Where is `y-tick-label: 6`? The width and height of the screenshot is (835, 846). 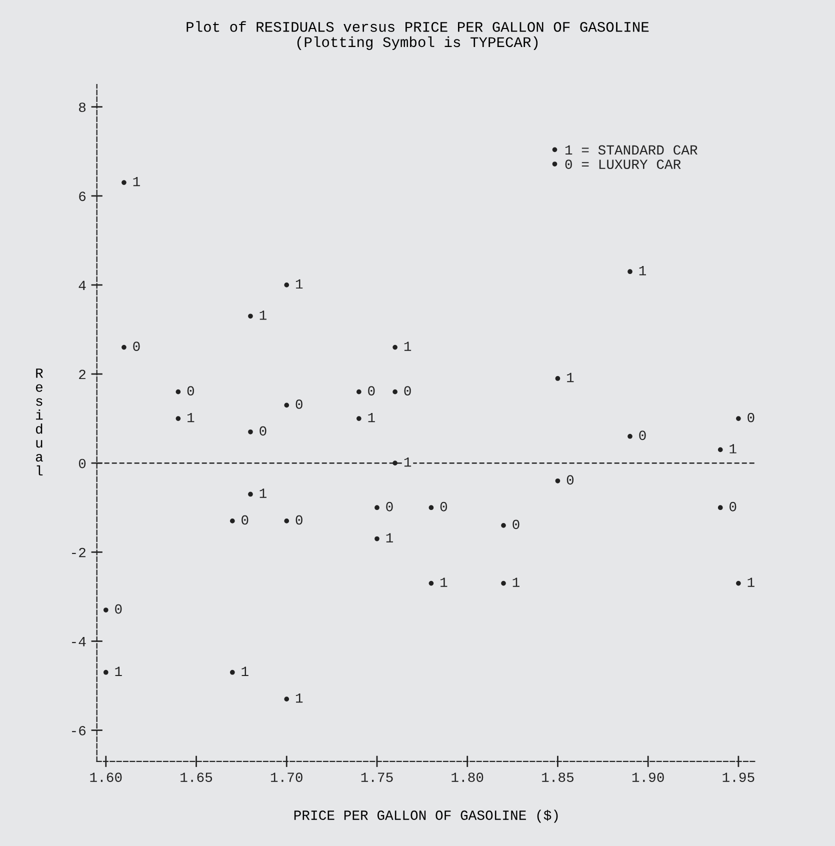
y-tick-label: 6 is located at coordinates (82, 197).